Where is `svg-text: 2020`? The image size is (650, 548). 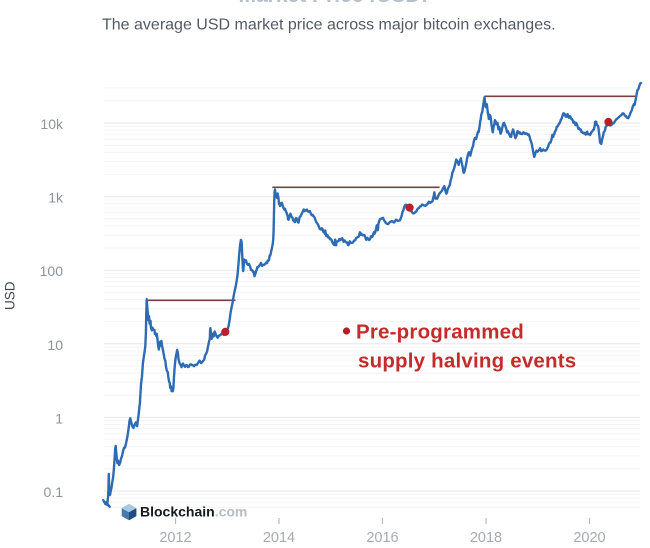
svg-text: 2020 is located at coordinates (589, 538).